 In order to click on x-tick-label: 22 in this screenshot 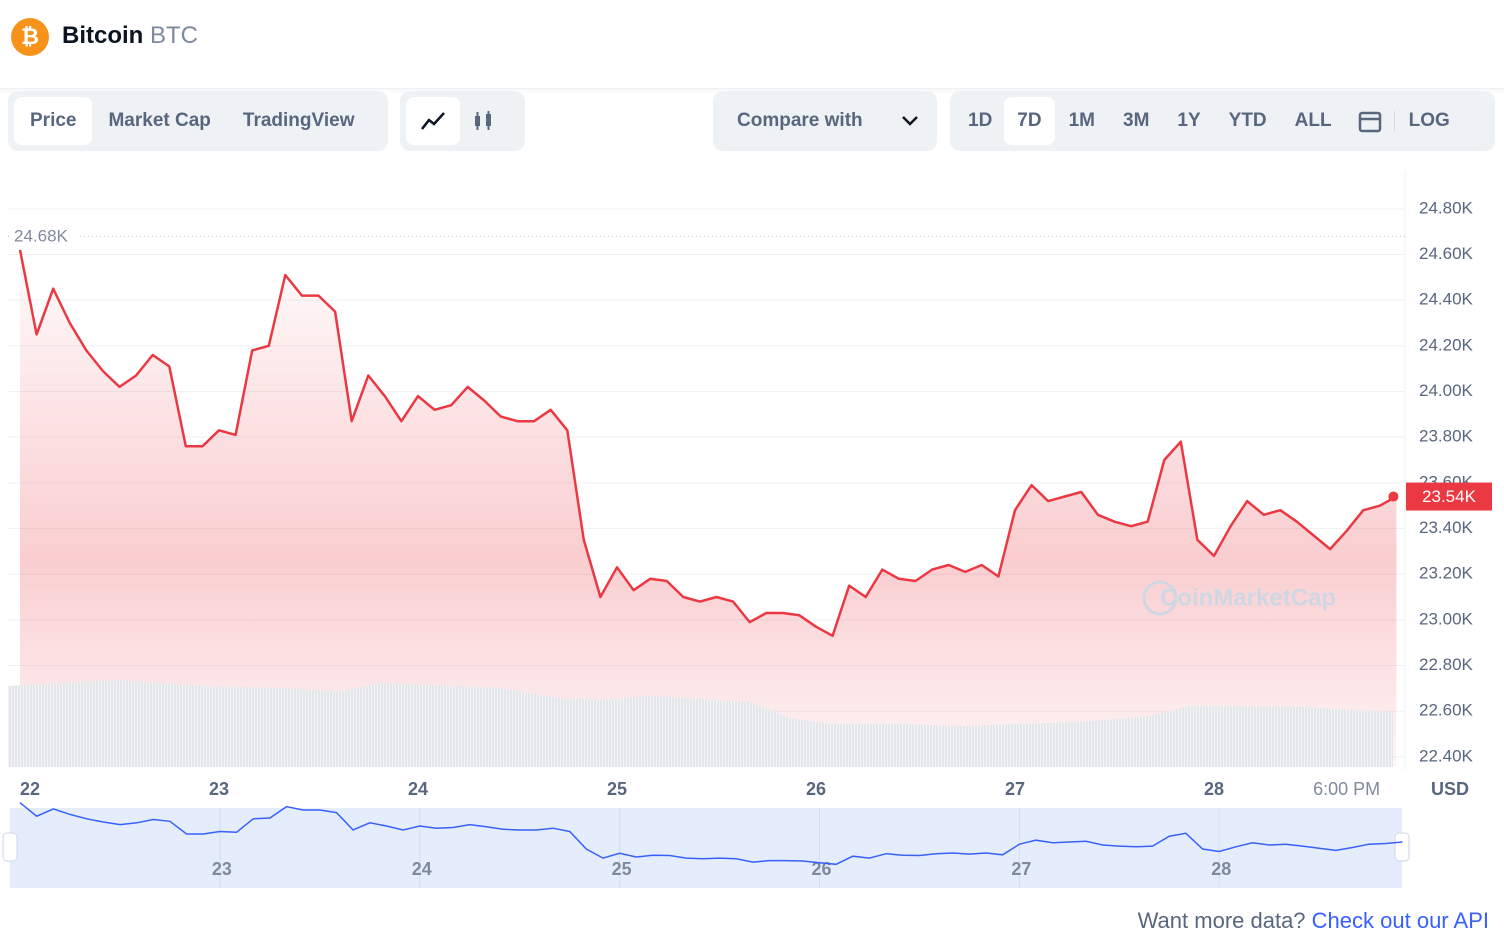, I will do `click(30, 789)`.